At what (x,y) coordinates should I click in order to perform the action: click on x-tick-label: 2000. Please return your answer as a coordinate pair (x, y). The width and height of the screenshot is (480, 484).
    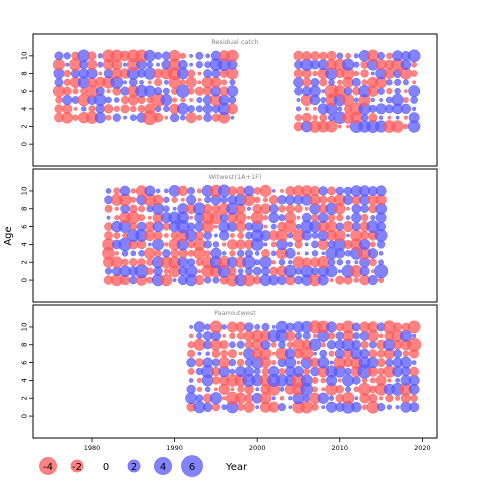
    Looking at the image, I should click on (257, 448).